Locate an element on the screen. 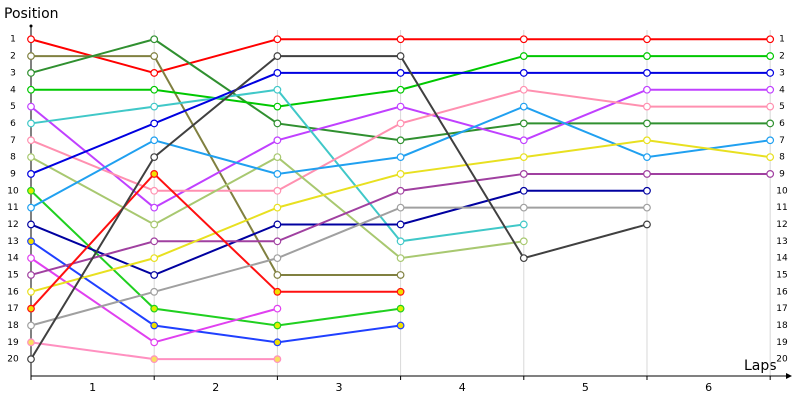 This screenshot has height=400, width=800. y-tick-label: 4 is located at coordinates (13, 90).